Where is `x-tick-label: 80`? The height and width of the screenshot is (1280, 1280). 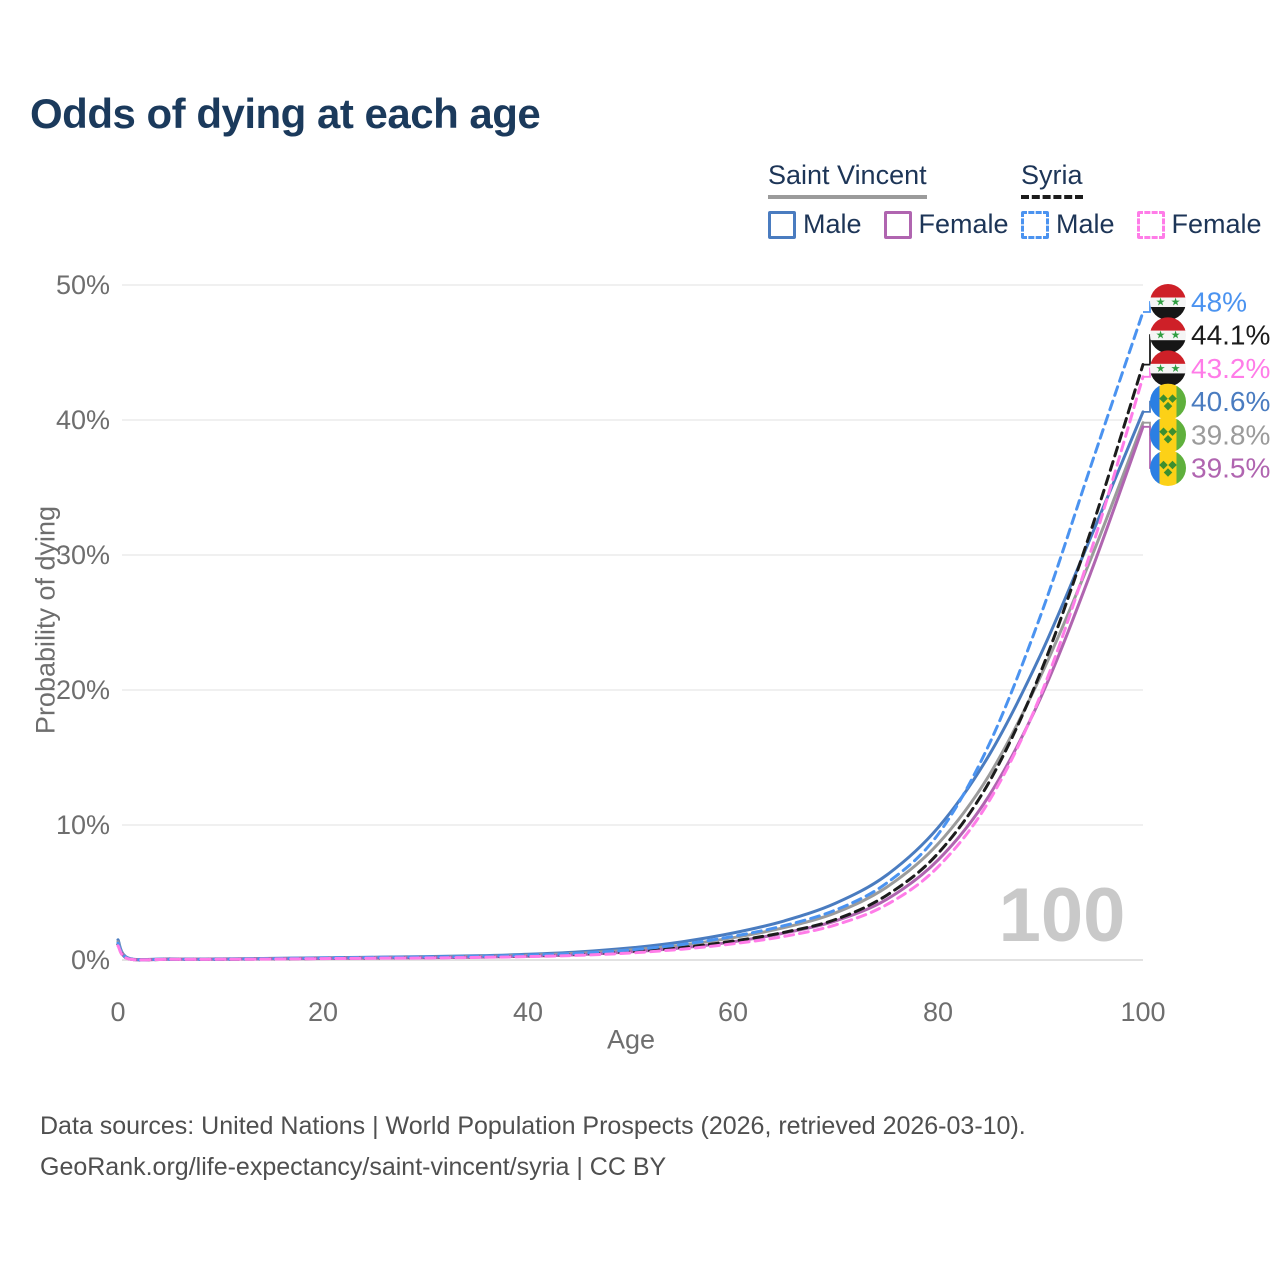 x-tick-label: 80 is located at coordinates (938, 1012).